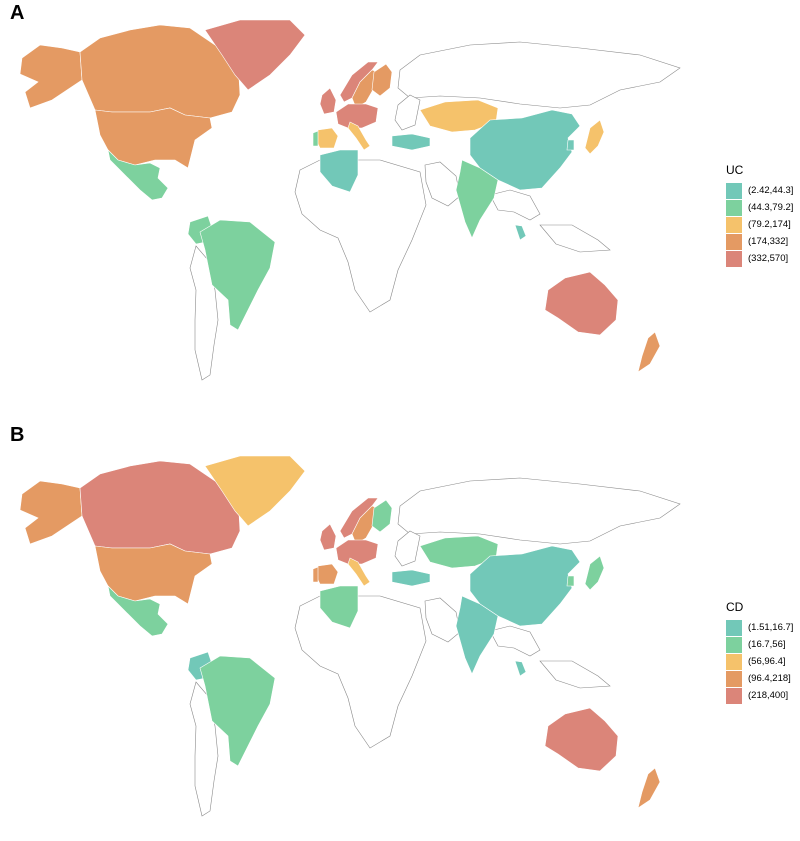  Describe the element at coordinates (767, 644) in the screenshot. I see `legend-label: (16.7,56]` at that location.